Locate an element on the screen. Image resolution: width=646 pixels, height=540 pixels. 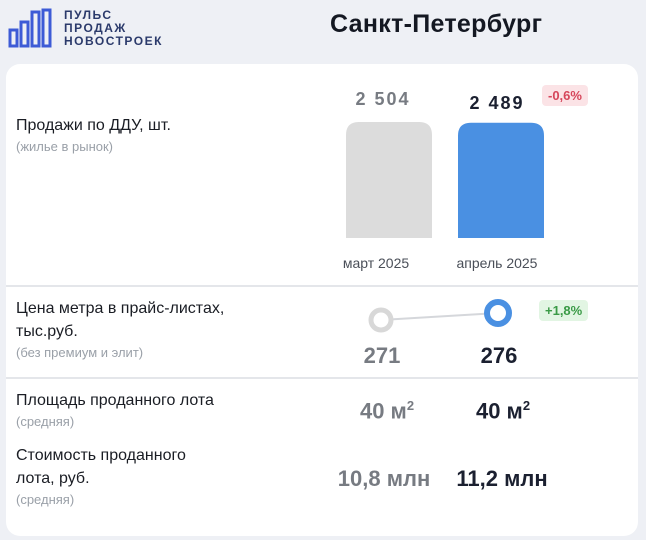
price-sub: (без премиум и элит) is located at coordinates (80, 352).